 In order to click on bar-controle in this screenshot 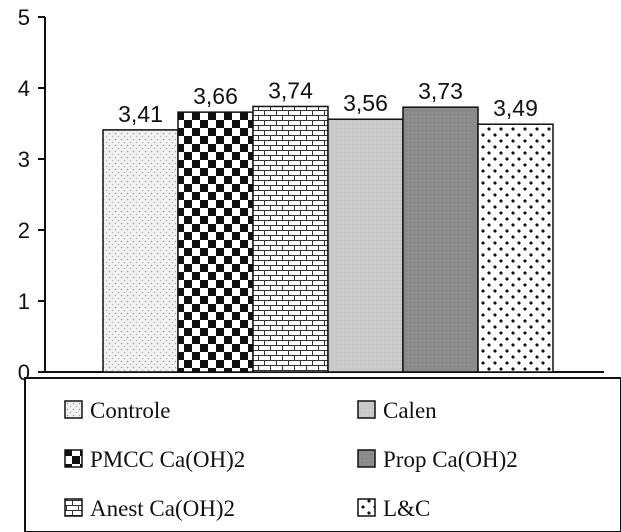, I will do `click(140, 251)`.